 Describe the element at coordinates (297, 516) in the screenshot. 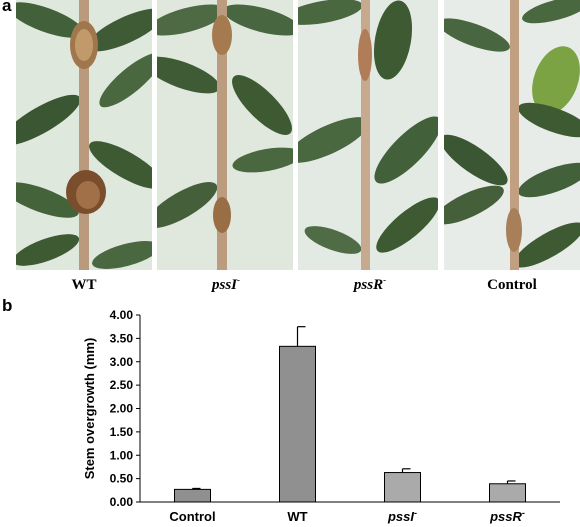

I see `x-tick-label-wt: WT` at that location.